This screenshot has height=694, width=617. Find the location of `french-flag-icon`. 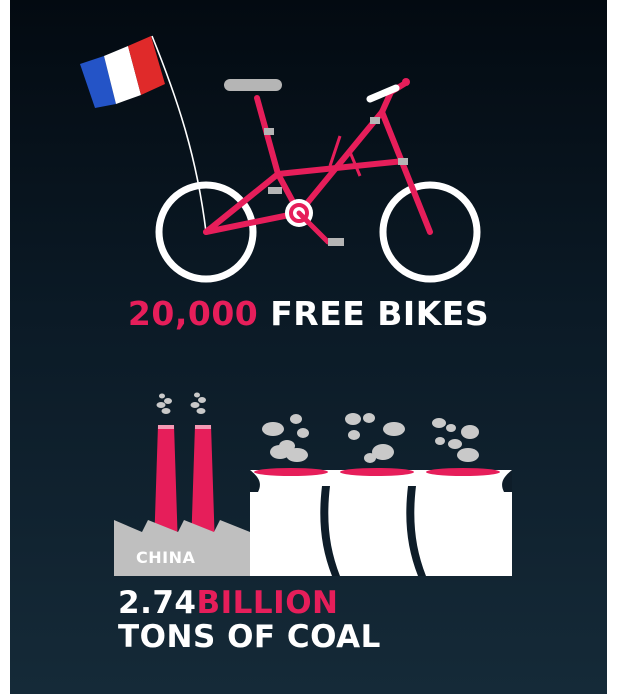

french-flag-icon is located at coordinates (143, 134).